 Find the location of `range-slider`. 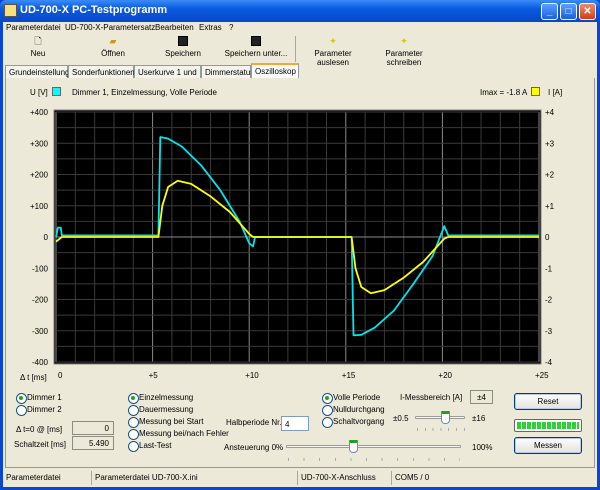

range-slider is located at coordinates (440, 417).